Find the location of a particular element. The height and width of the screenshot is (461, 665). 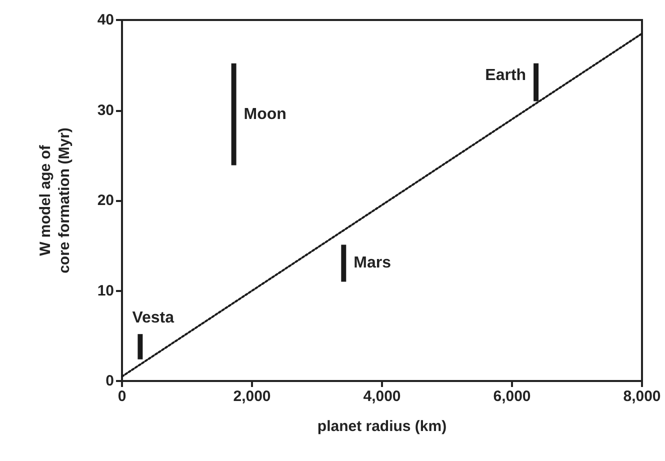

x-tick-label: 6,000 is located at coordinates (512, 396).